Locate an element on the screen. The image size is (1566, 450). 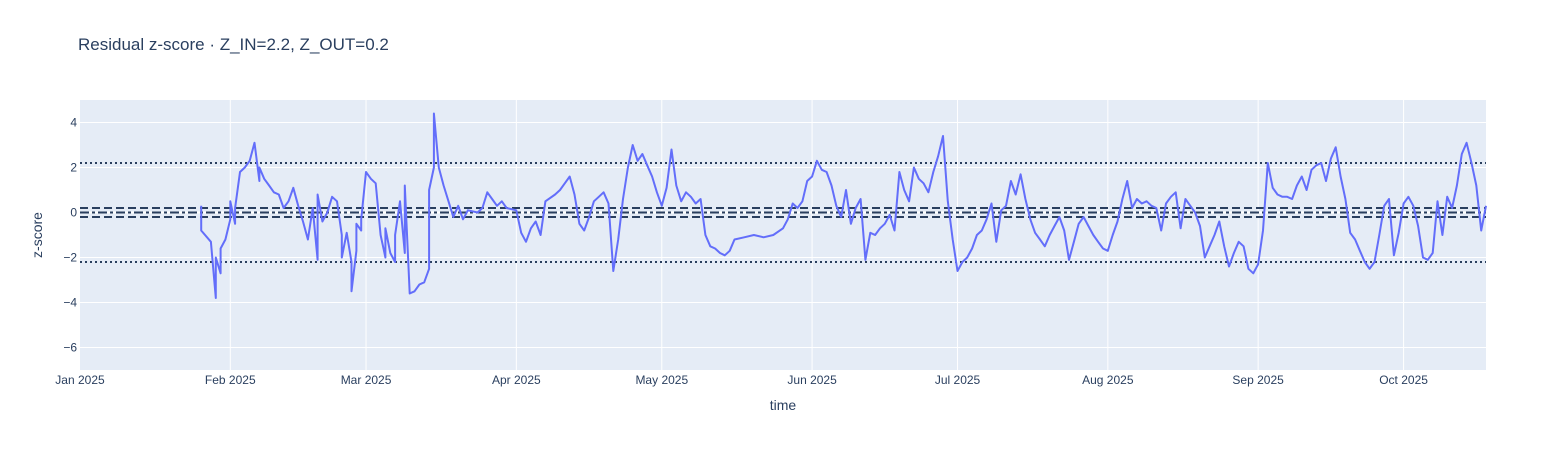
y-tick-label: −4 is located at coordinates (70, 303).